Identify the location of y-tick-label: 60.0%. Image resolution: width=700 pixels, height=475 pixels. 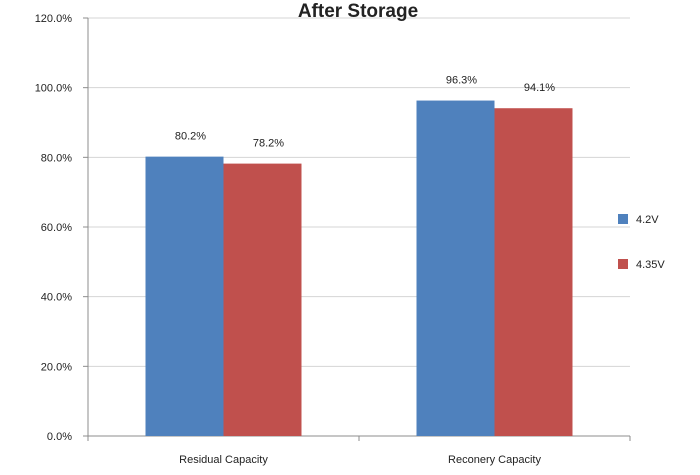
(56, 228).